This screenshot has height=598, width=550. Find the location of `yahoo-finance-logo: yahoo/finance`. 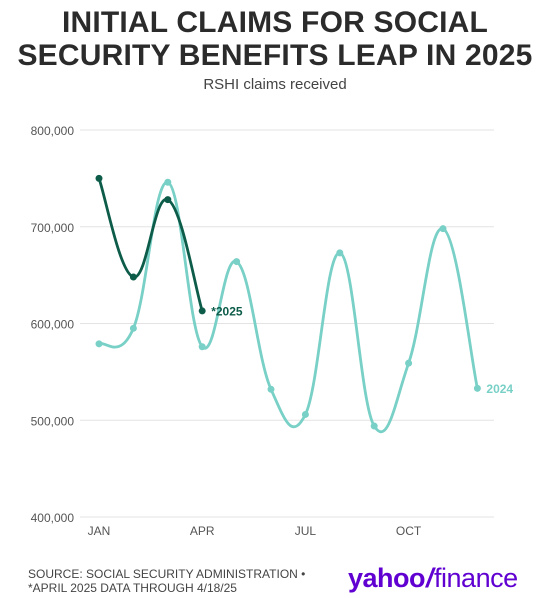

yahoo-finance-logo: yahoo/finance is located at coordinates (433, 578).